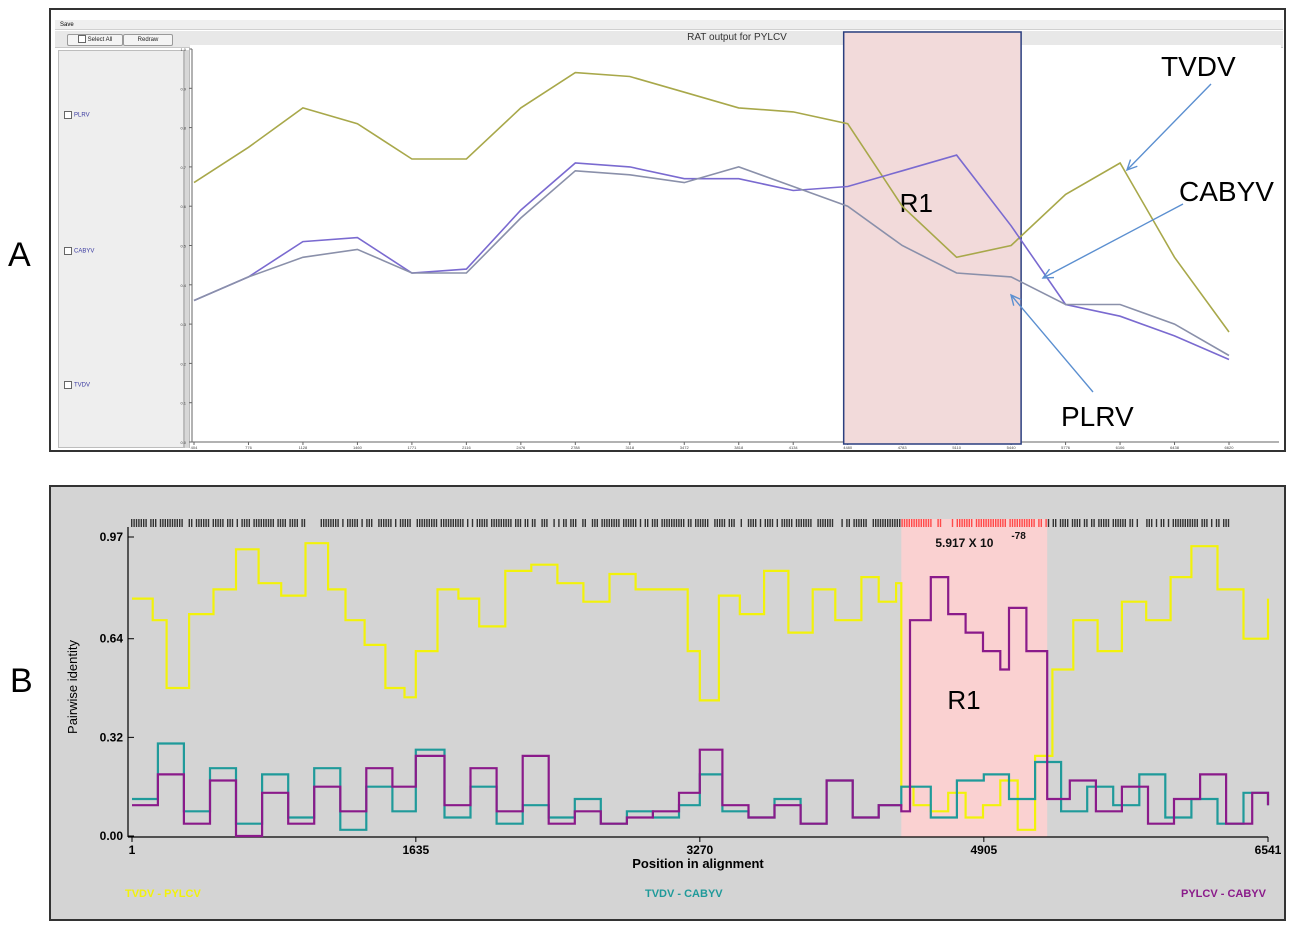 This screenshot has height=925, width=1290. What do you see at coordinates (1015, 299) in the screenshot?
I see `arrow-plrv-head` at bounding box center [1015, 299].